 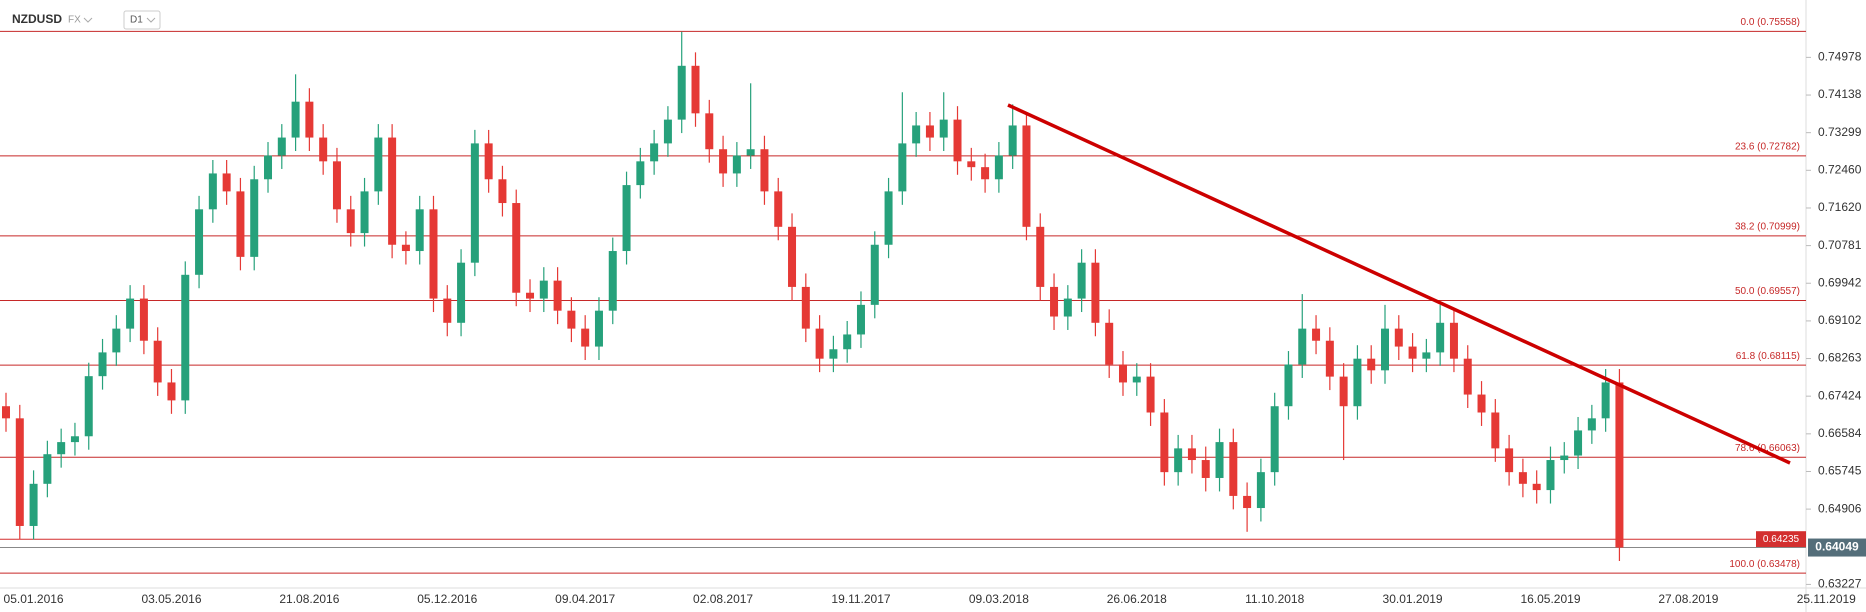 I want to click on y-tick-label: 0.72460, so click(x=1840, y=169).